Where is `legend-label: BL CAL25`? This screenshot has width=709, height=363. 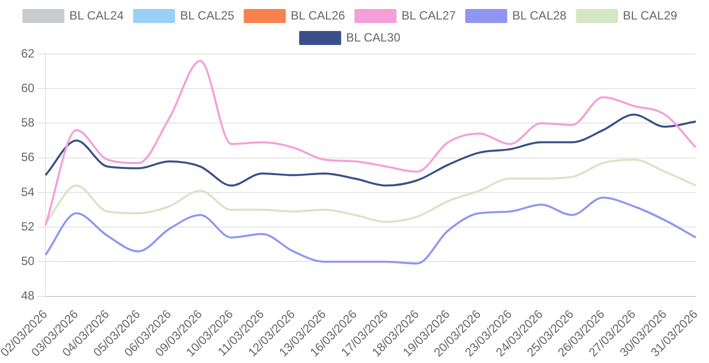
legend-label: BL CAL25 is located at coordinates (207, 15).